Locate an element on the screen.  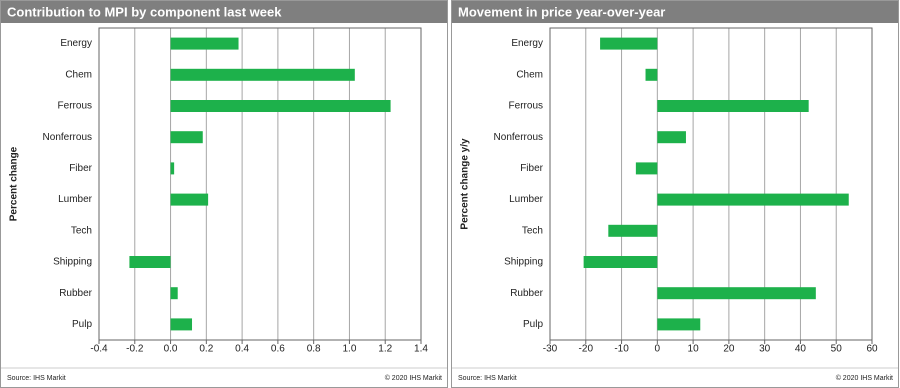
x-tick-label: 20 is located at coordinates (729, 349).